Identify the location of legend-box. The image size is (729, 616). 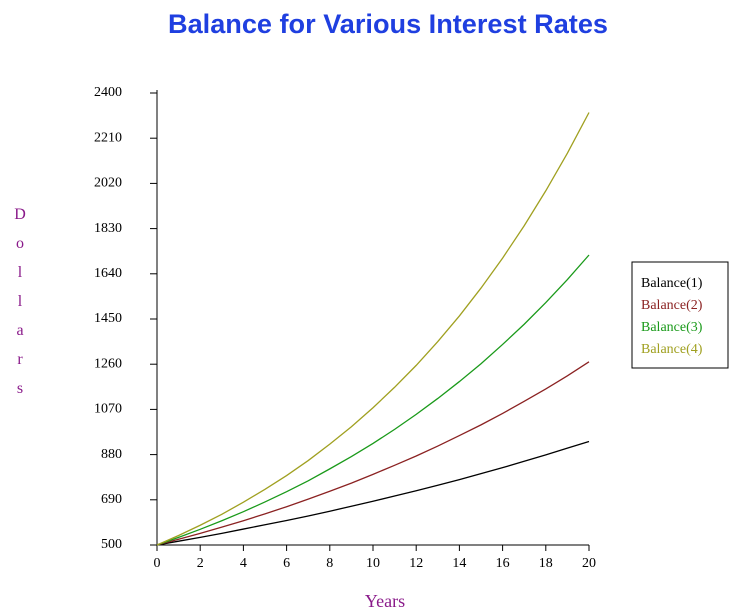
(680, 315).